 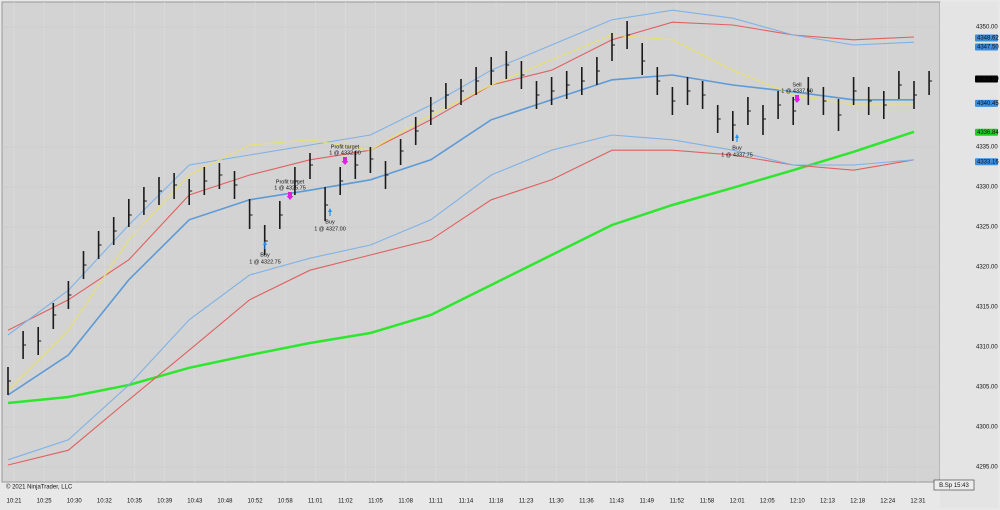 I want to click on annotation-title: Sell, so click(x=796, y=85).